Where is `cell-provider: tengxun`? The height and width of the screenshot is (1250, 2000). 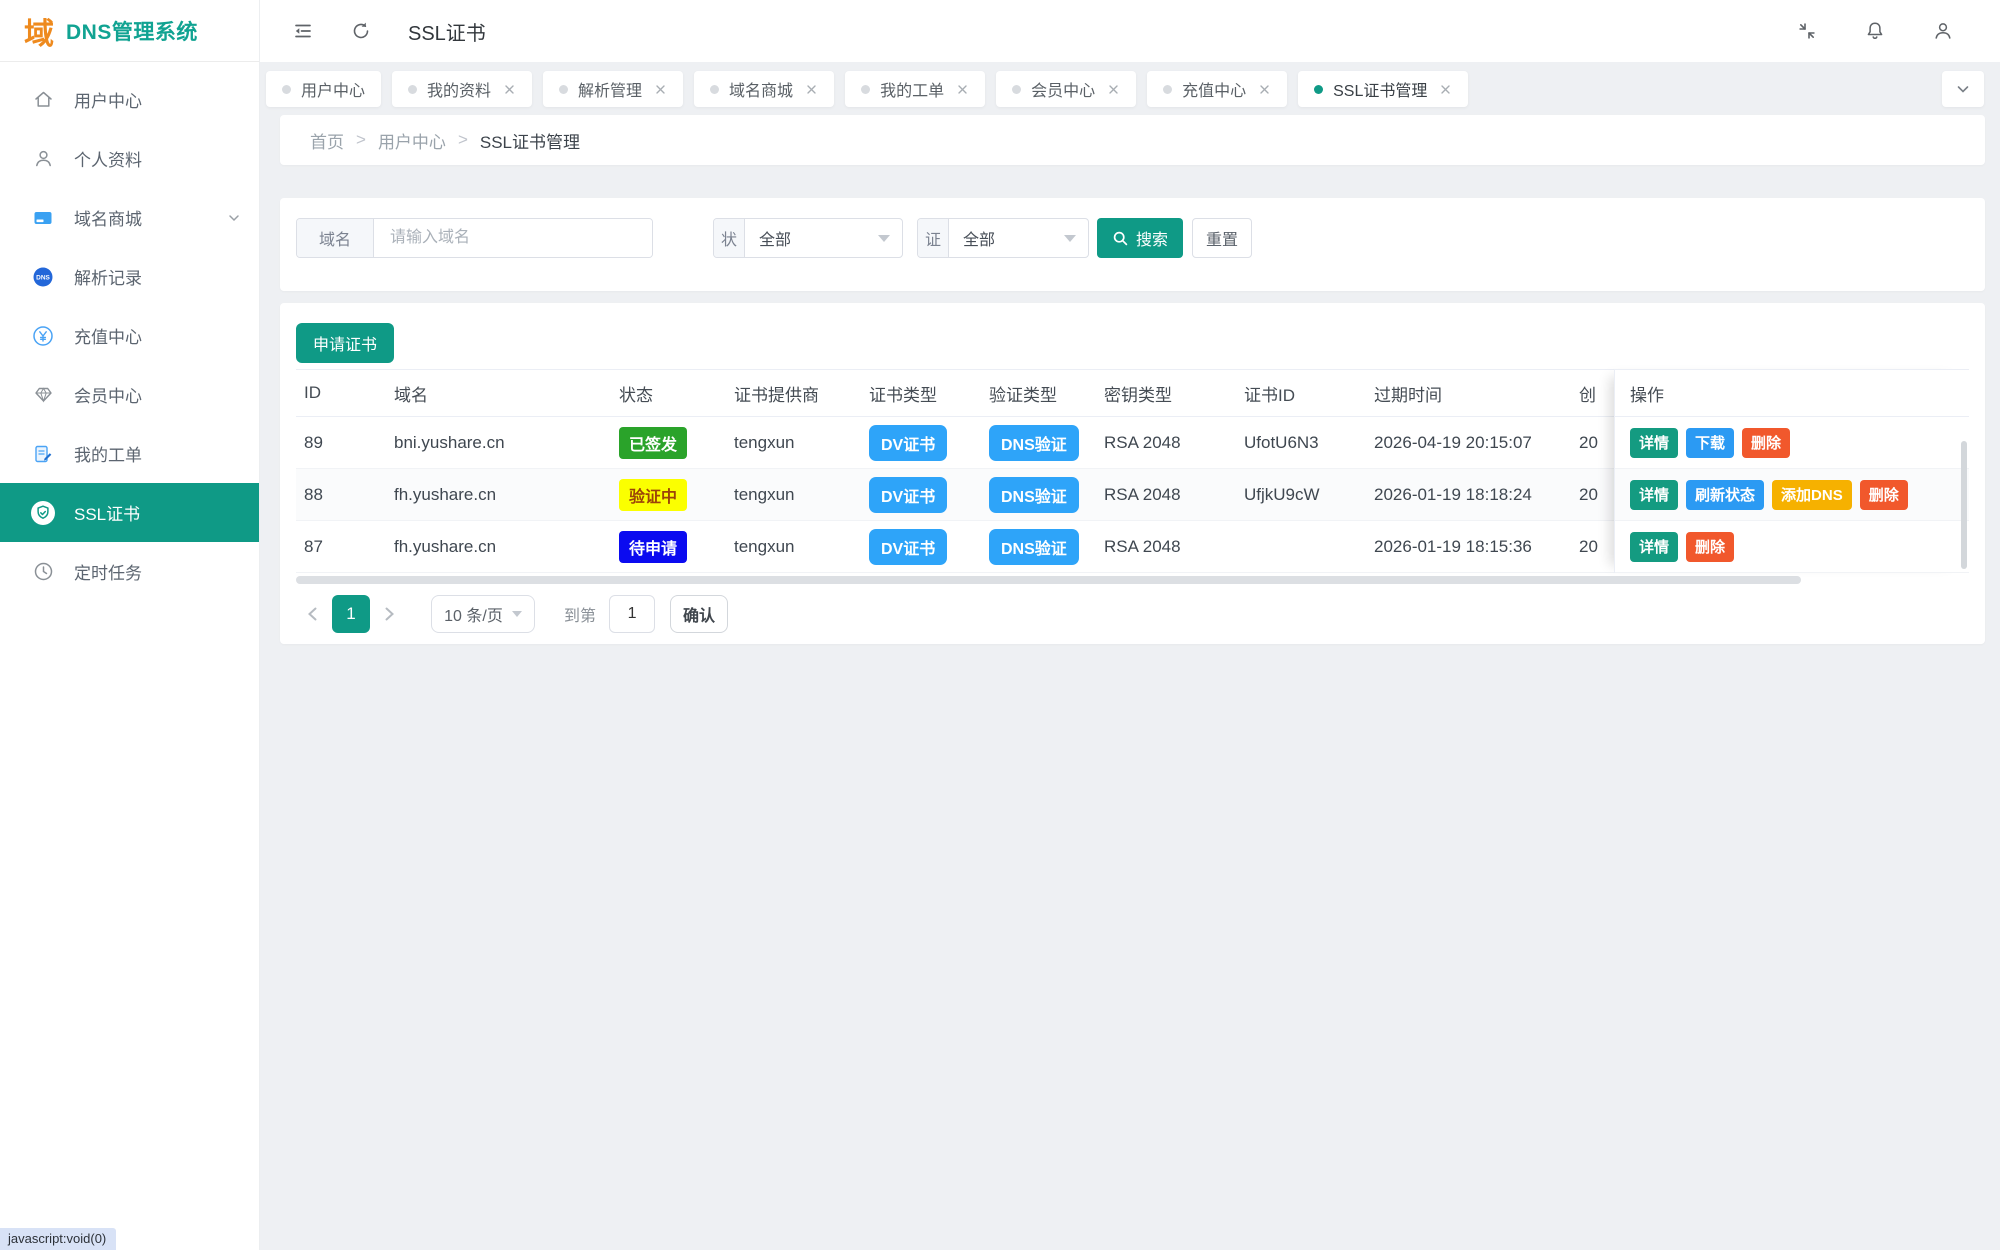 cell-provider: tengxun is located at coordinates (793, 443).